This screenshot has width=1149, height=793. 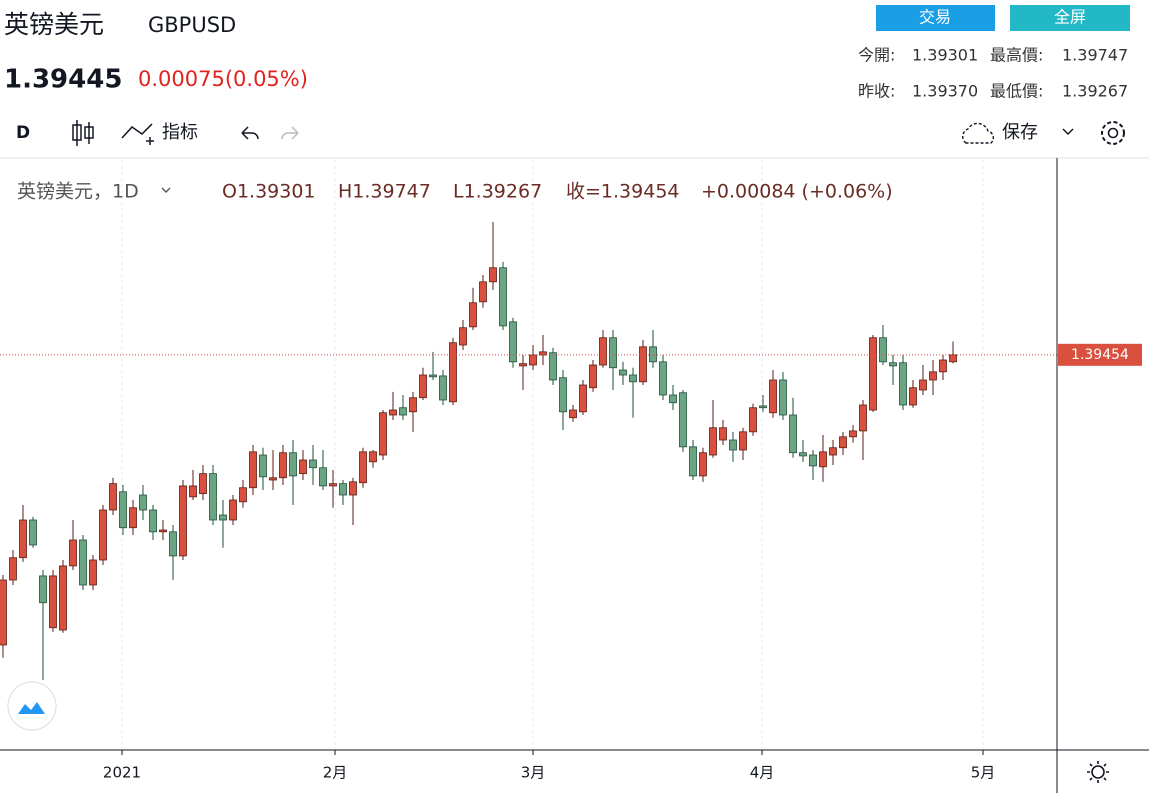 What do you see at coordinates (1098, 772) in the screenshot?
I see `time-settings-icon` at bounding box center [1098, 772].